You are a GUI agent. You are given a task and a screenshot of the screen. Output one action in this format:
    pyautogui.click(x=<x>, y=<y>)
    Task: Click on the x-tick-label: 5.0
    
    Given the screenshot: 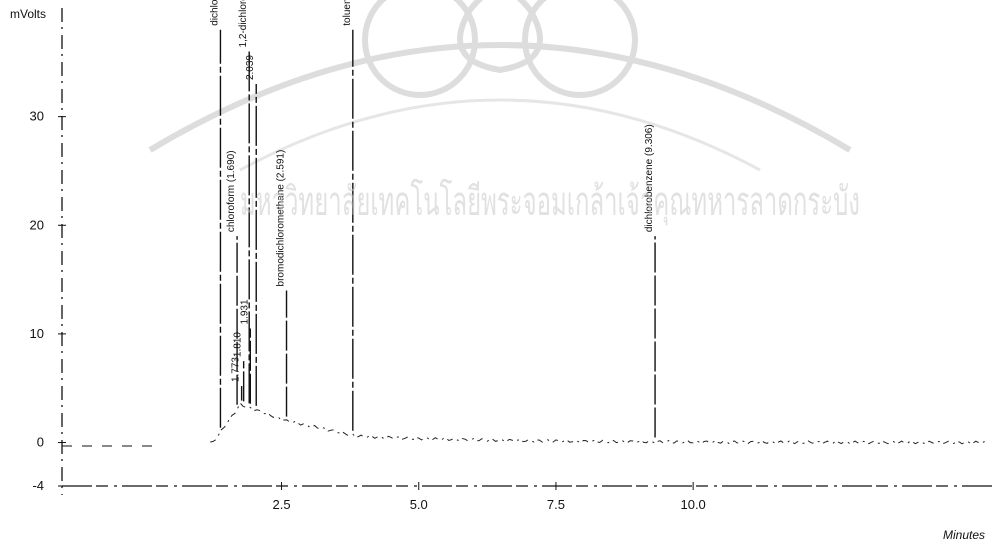 What is the action you would take?
    pyautogui.click(x=419, y=504)
    